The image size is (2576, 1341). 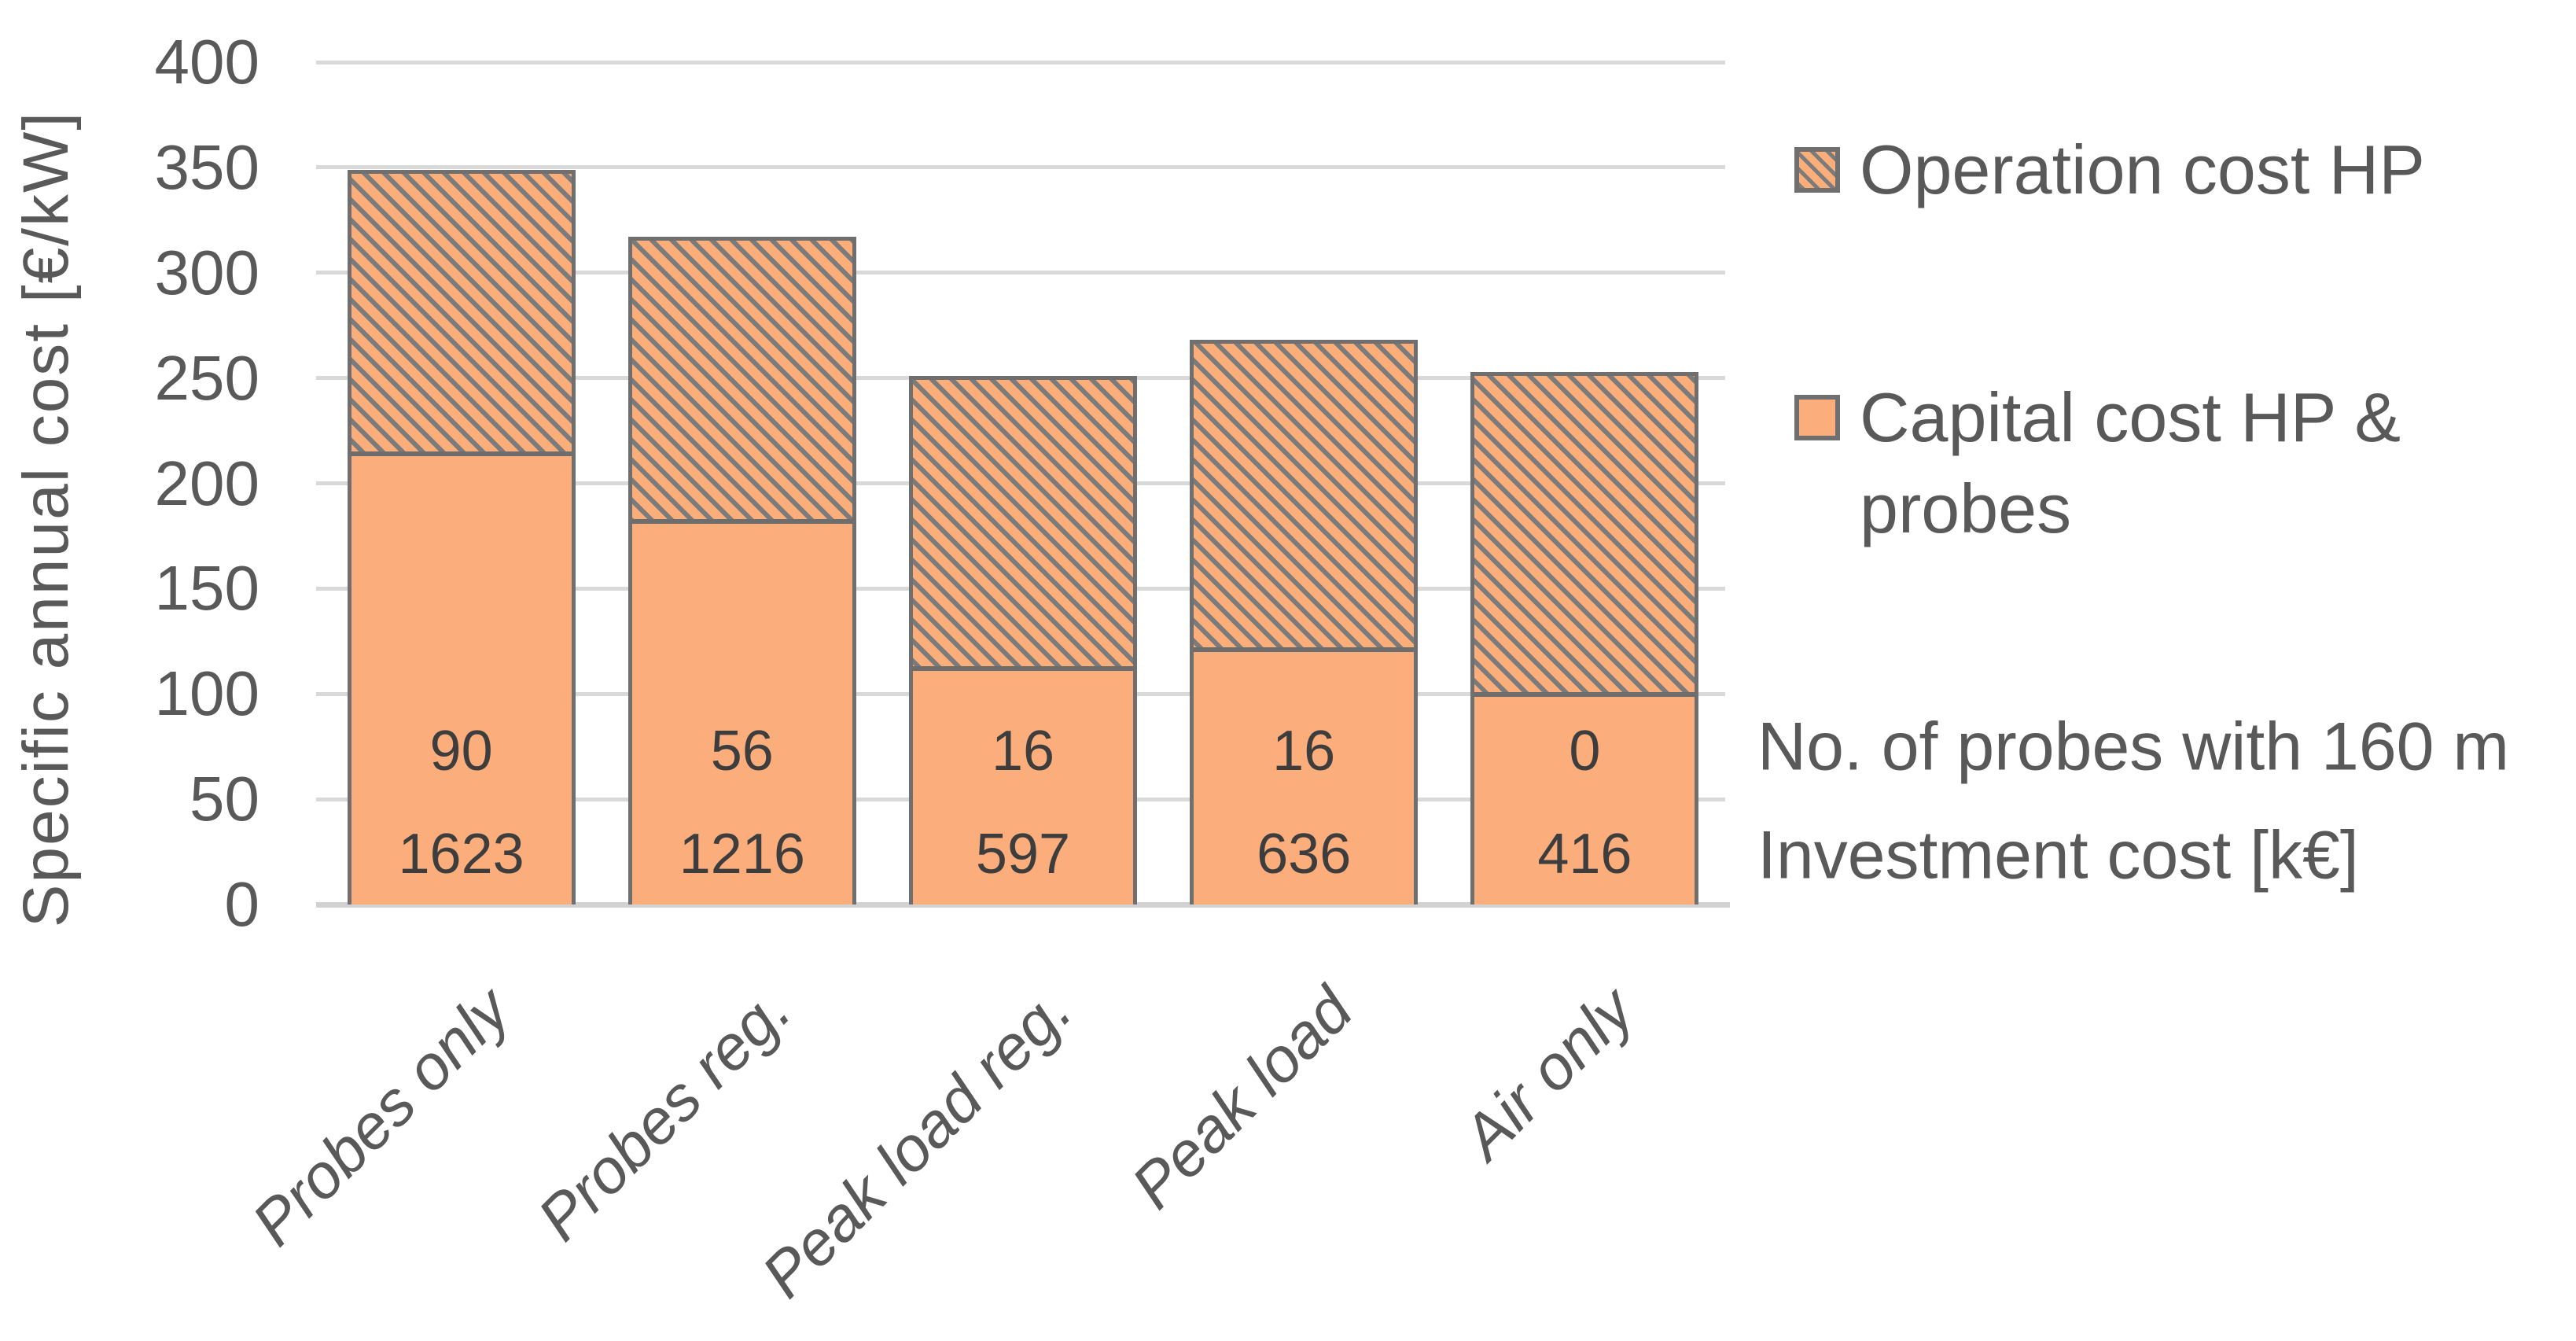 What do you see at coordinates (206, 62) in the screenshot?
I see `y-tick-label: 400` at bounding box center [206, 62].